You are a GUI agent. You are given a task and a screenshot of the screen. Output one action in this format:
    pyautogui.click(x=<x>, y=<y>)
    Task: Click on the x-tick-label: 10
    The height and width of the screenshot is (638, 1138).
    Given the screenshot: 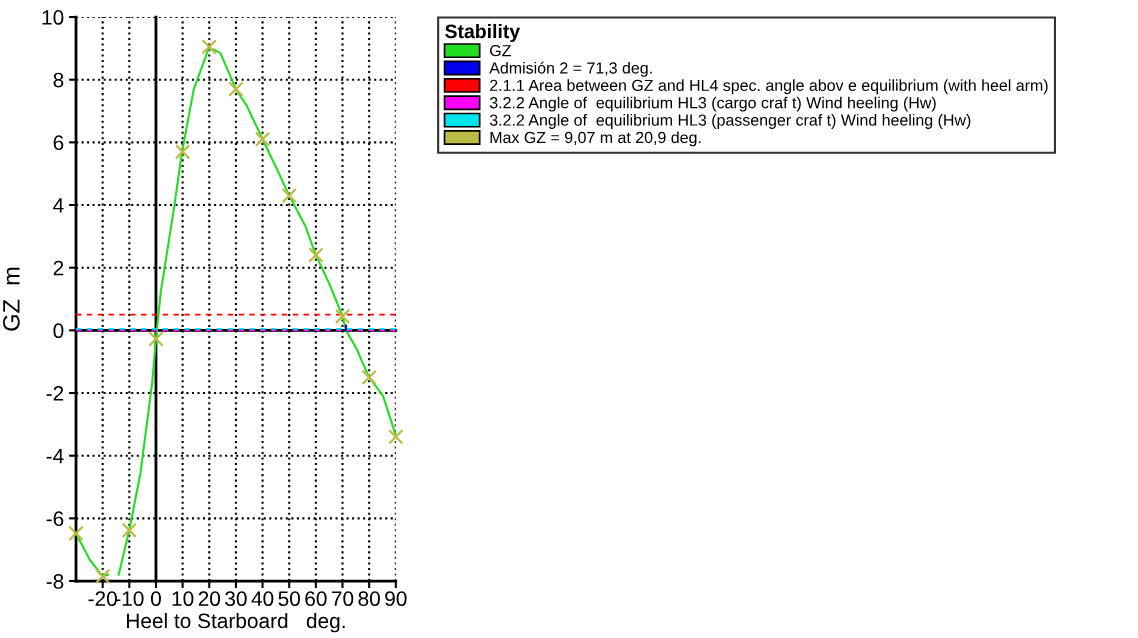 What is the action you would take?
    pyautogui.click(x=183, y=599)
    